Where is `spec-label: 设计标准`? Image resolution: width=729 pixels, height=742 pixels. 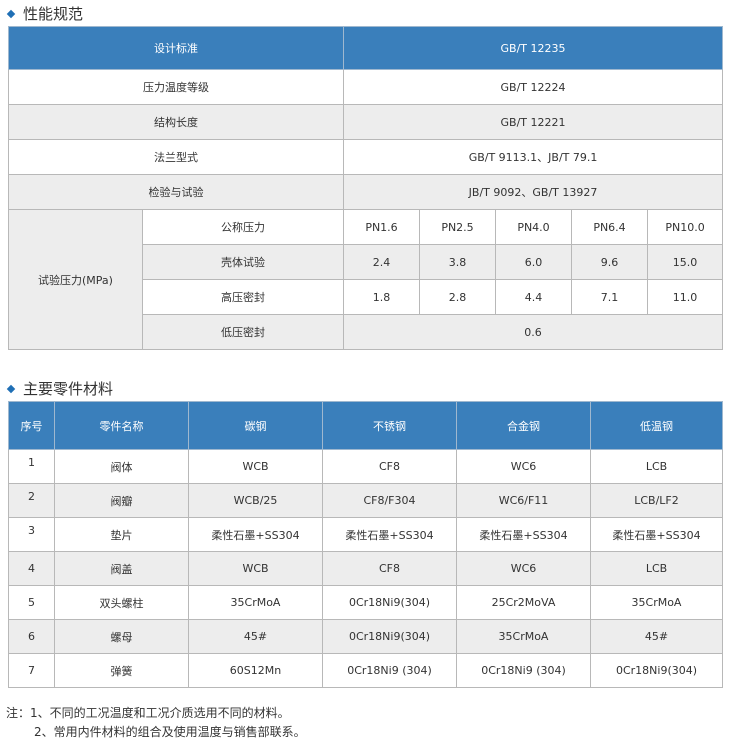
spec-label: 设计标准 is located at coordinates (176, 48).